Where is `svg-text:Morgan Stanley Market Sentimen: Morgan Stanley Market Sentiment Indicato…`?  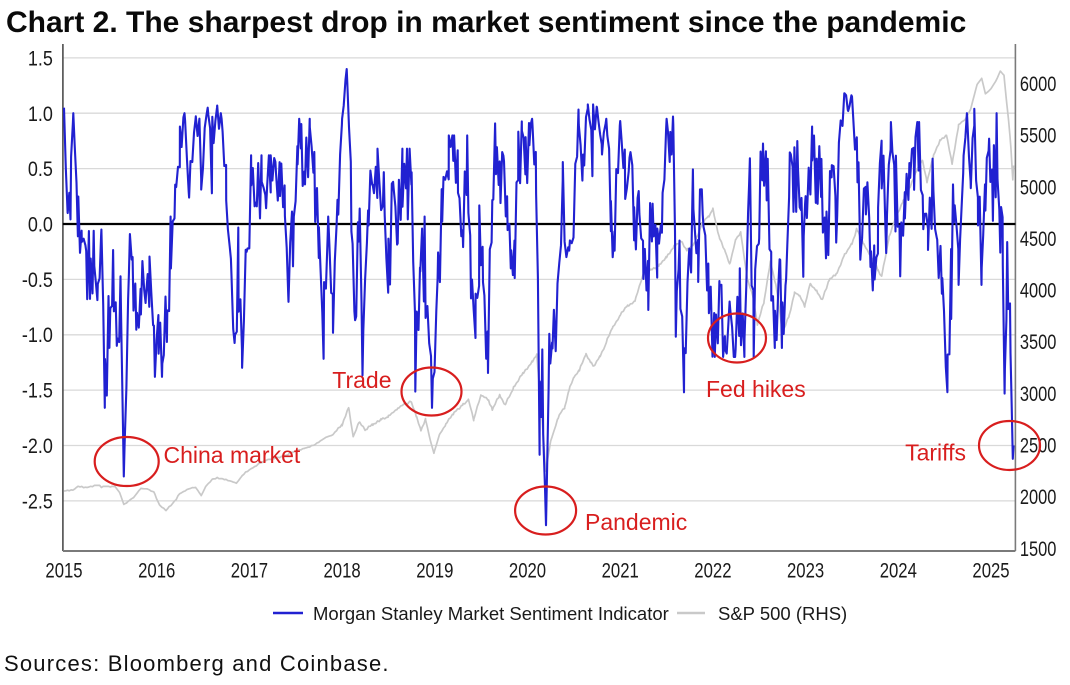 svg-text:Morgan Stanley Market Sentimen: Morgan Stanley Market Sentiment Indicato… is located at coordinates (491, 613).